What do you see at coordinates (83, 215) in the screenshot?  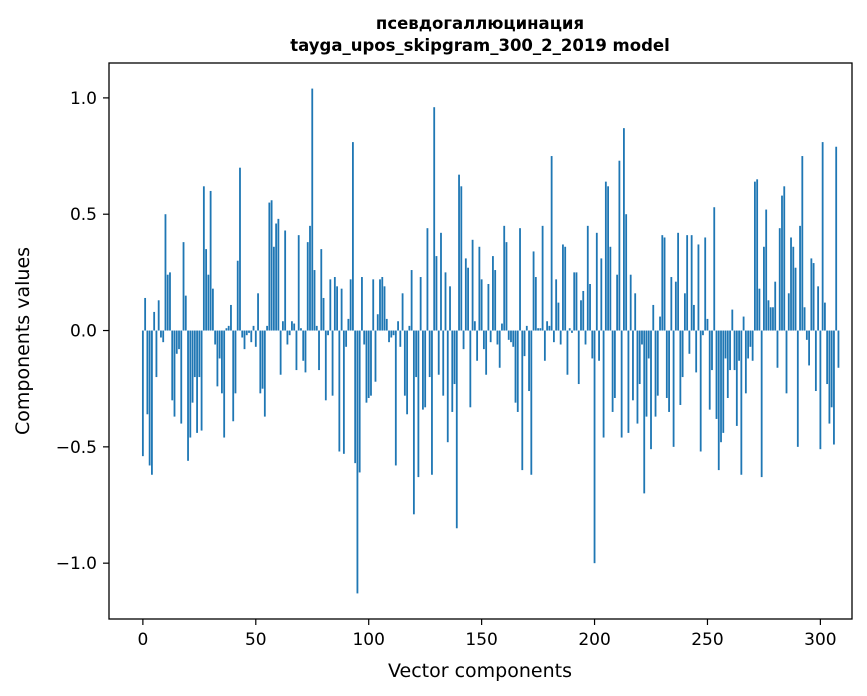 I see `y-tick-label-3: 0.5` at bounding box center [83, 215].